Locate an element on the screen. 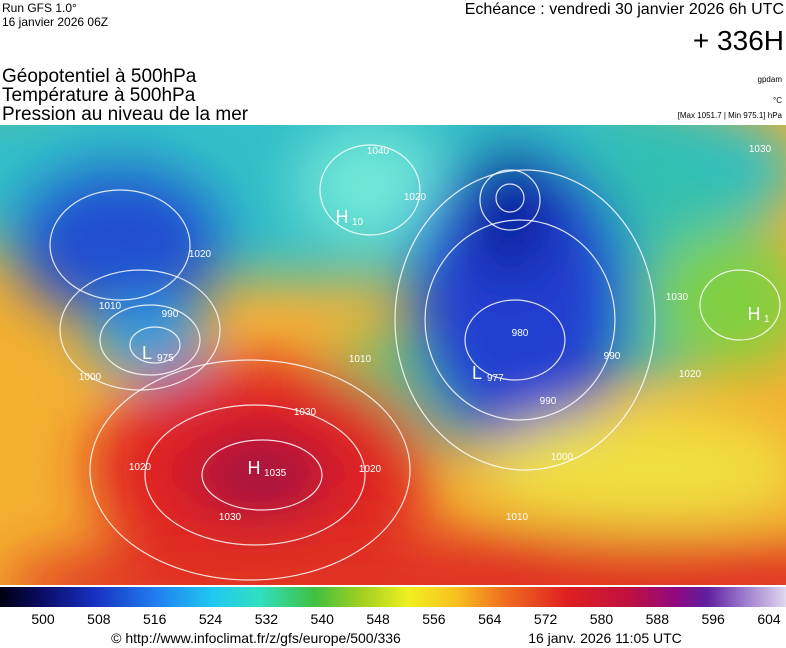 This screenshot has width=786, height=648. pressure-value: 977 is located at coordinates (495, 378).